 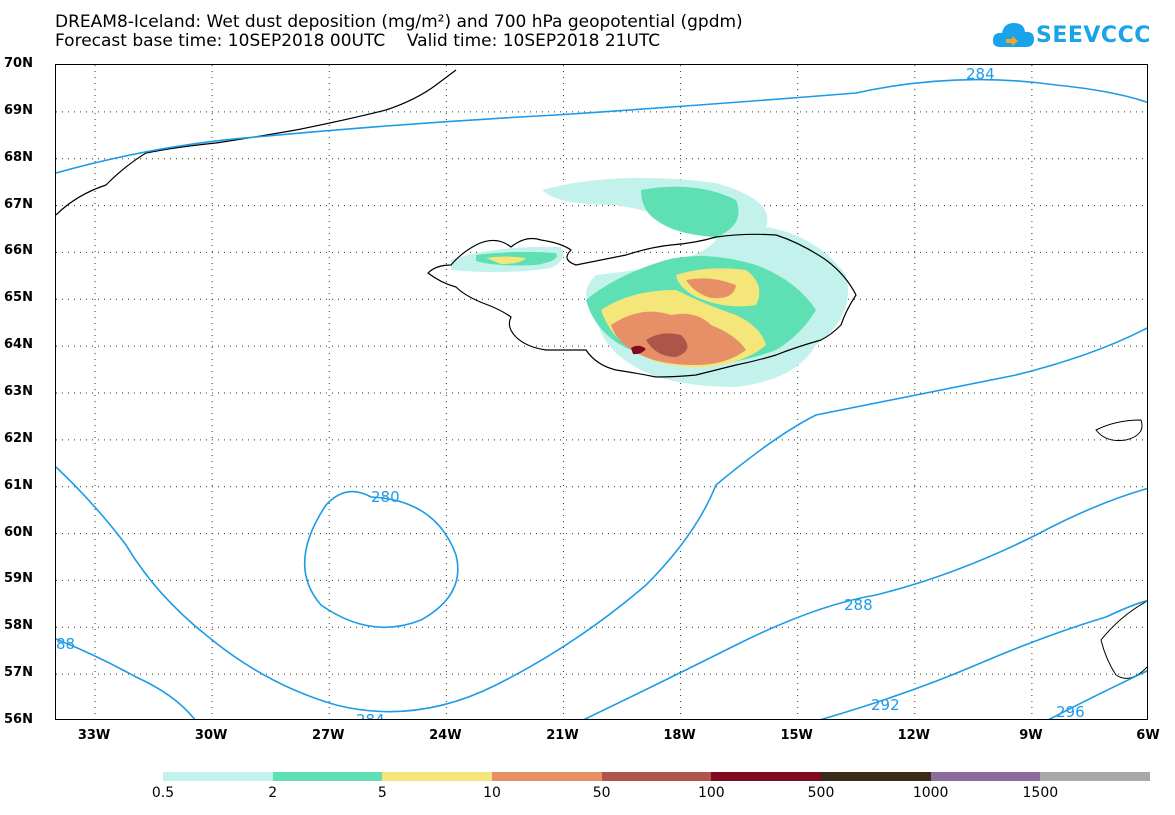 What do you see at coordinates (1148, 735) in the screenshot?
I see `lon-label: 6W` at bounding box center [1148, 735].